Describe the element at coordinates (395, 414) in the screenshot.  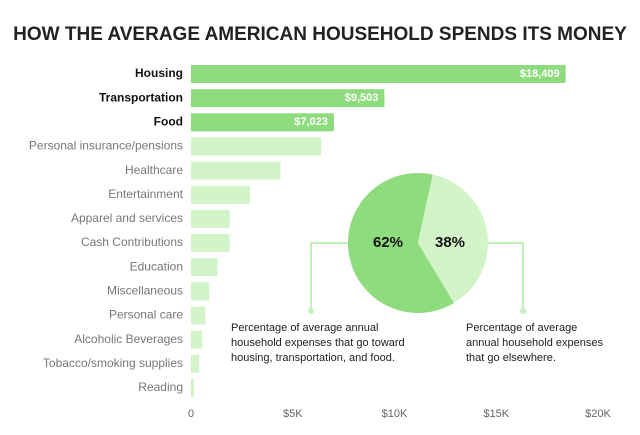
I see `x-tick-label: $10K` at that location.